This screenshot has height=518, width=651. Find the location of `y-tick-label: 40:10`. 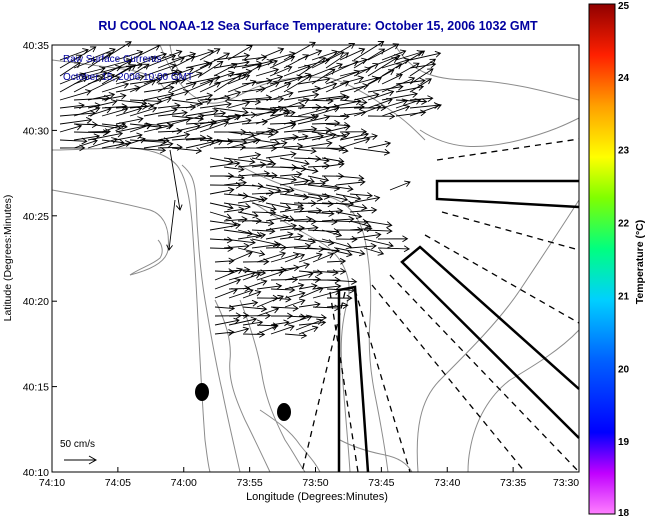

y-tick-label: 40:10 is located at coordinates (36, 473).